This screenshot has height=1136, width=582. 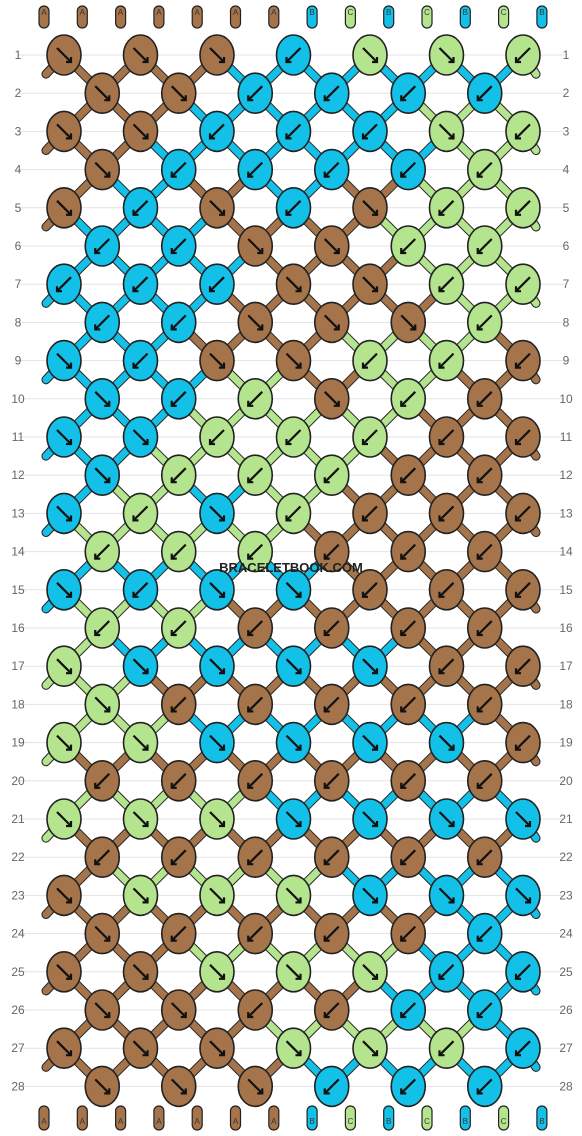 I want to click on strand-letter-bottom: B, so click(x=465, y=1121).